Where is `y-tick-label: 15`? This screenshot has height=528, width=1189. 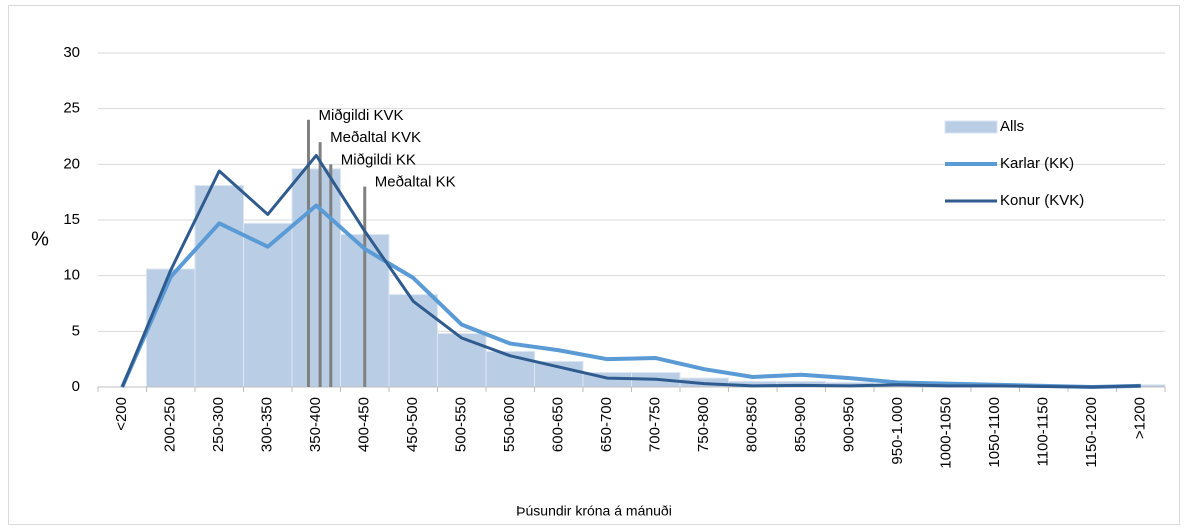 y-tick-label: 15 is located at coordinates (71, 219).